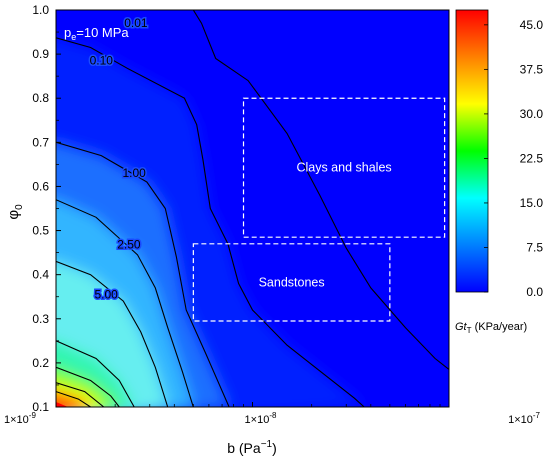 The width and height of the screenshot is (550, 463). Describe the element at coordinates (252, 447) in the screenshot. I see `x-axis-label: b (Pa−1)` at that location.